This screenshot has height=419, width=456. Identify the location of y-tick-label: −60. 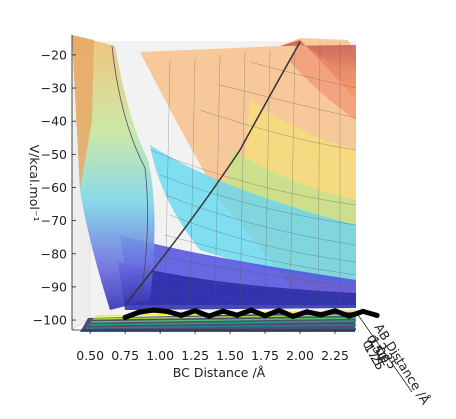
(54, 187).